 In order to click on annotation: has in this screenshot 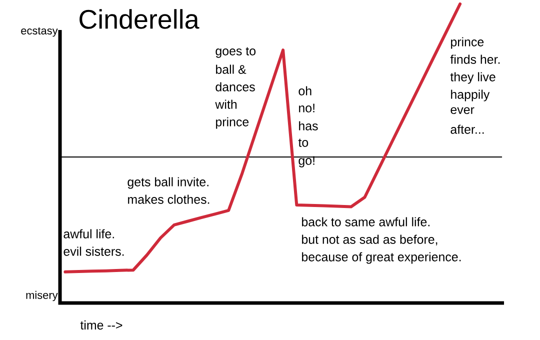, I will do `click(308, 125)`.